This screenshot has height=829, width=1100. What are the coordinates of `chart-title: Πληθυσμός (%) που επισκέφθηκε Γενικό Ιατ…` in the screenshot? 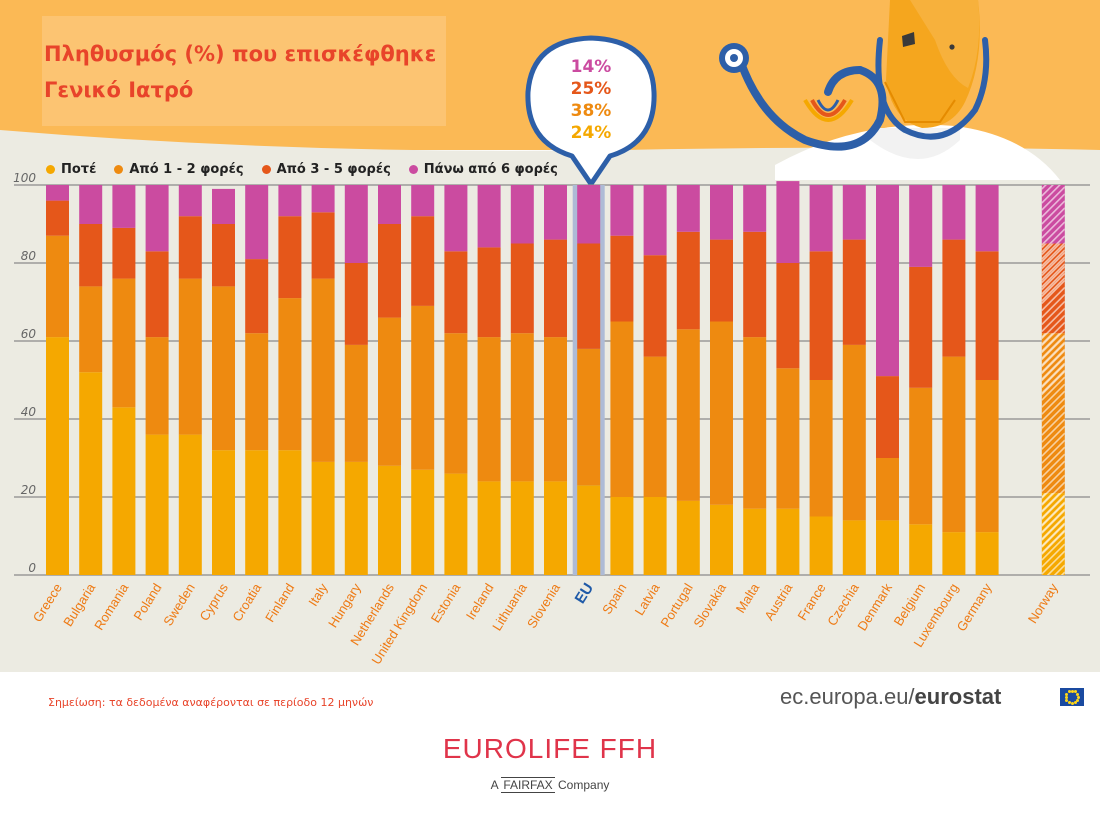 It's located at (240, 72).